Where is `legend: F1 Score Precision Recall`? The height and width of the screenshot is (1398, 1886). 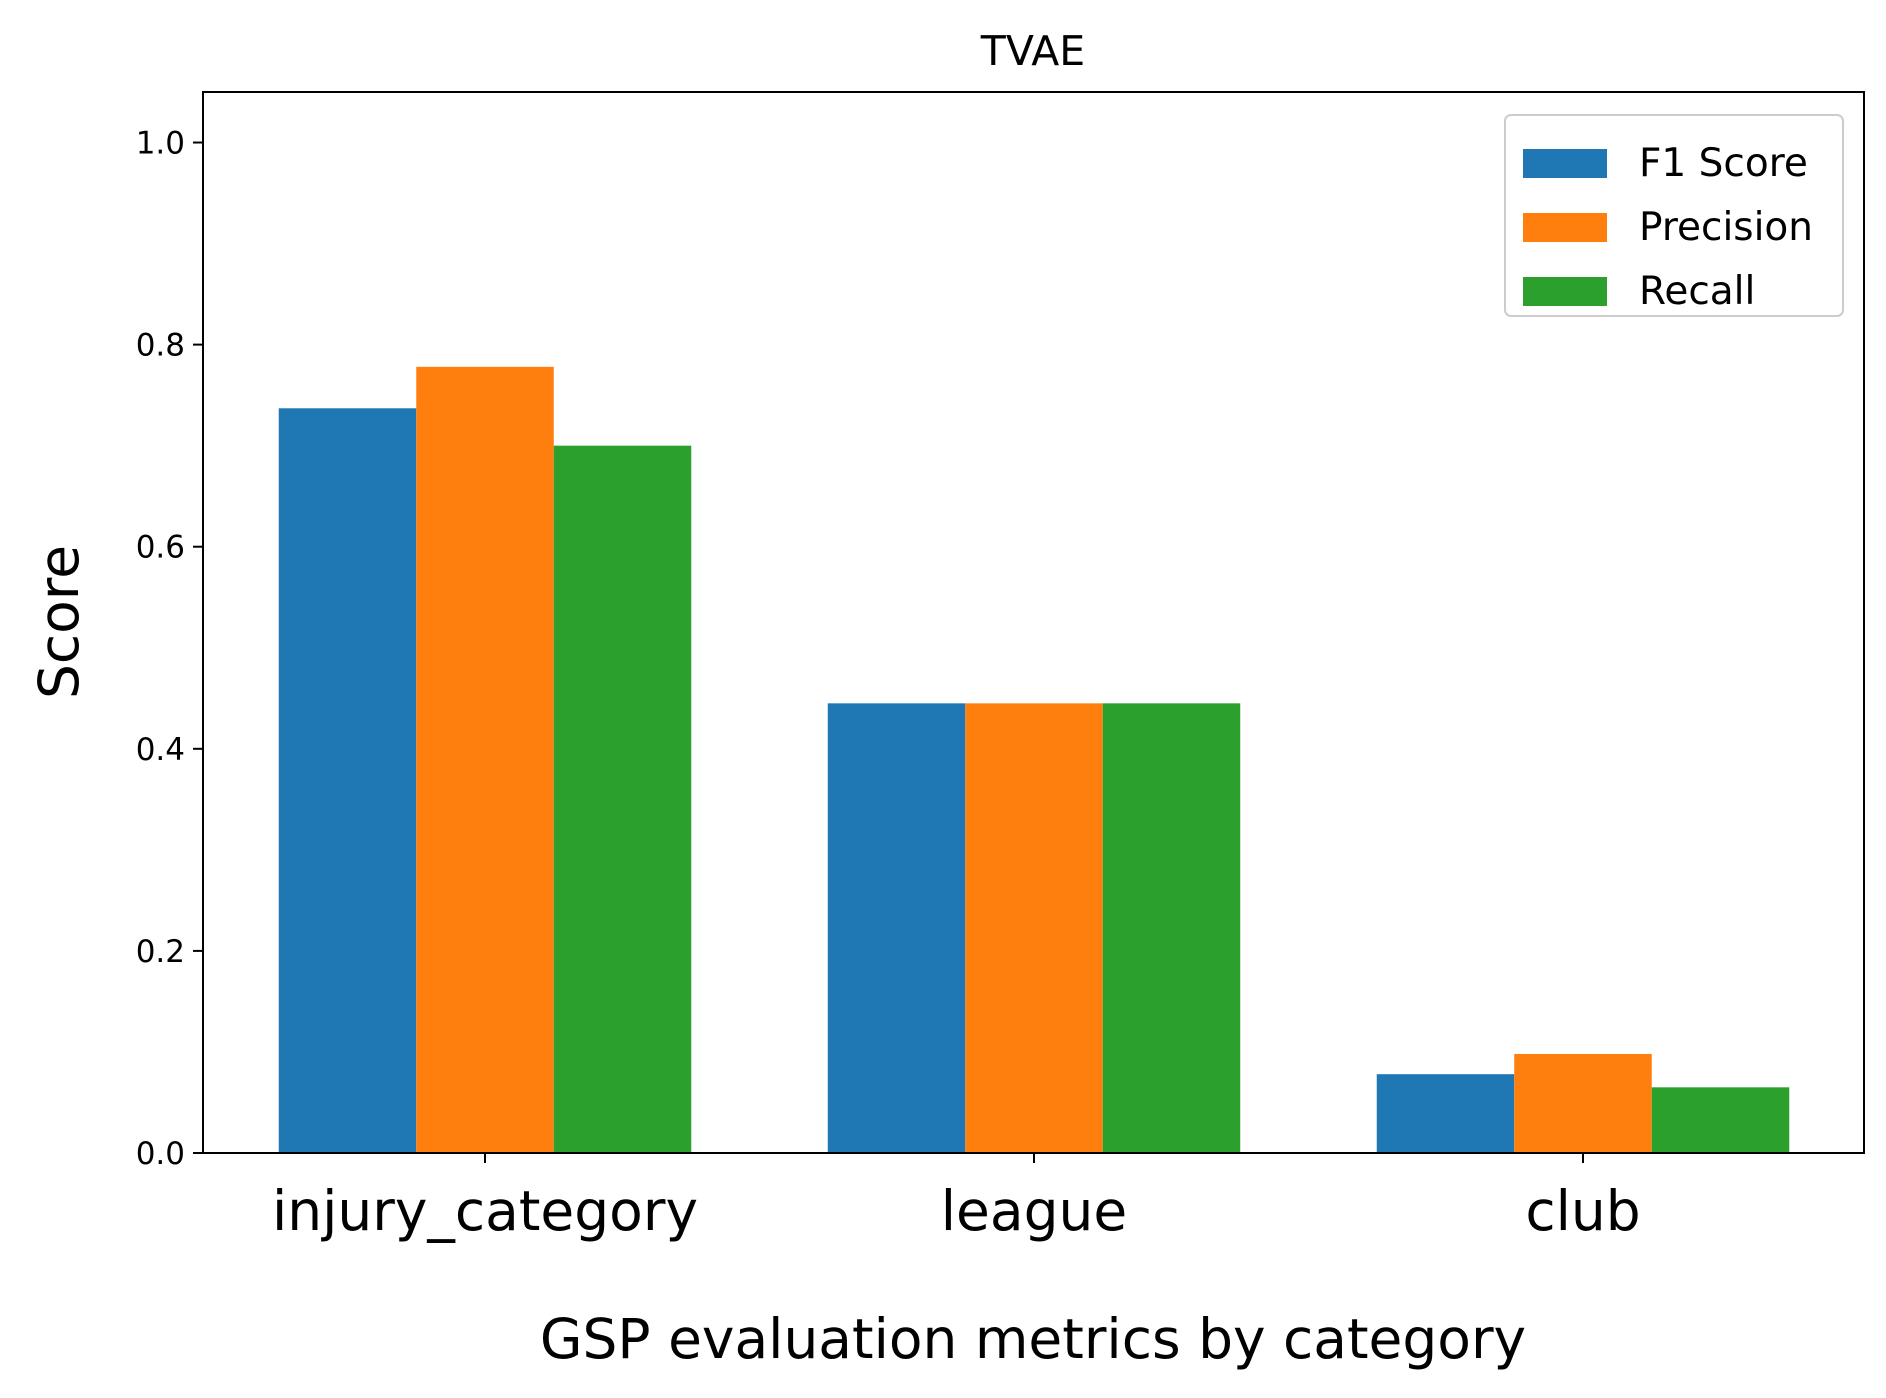
legend: F1 Score Precision Recall is located at coordinates (1674, 215).